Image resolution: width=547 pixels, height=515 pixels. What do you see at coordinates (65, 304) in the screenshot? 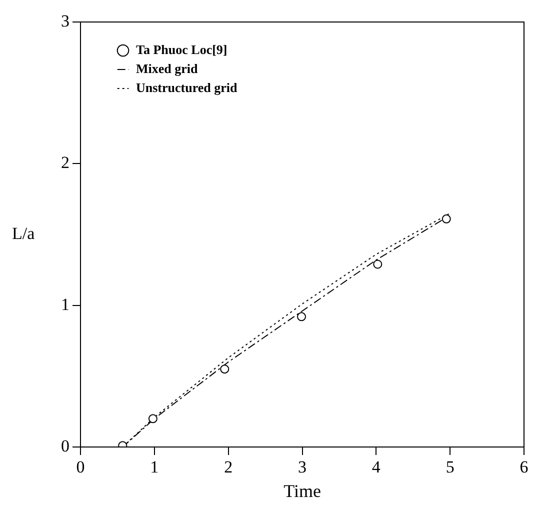
I see `y-tick-label: 1` at bounding box center [65, 304].